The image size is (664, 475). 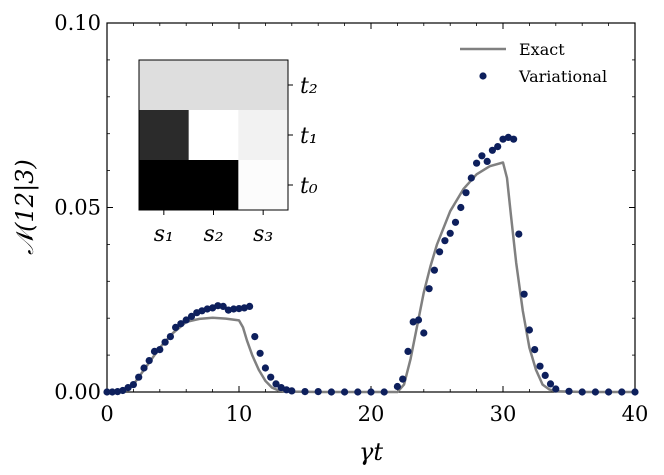 What do you see at coordinates (309, 136) in the screenshot?
I see `inset-row-label: t₁` at bounding box center [309, 136].